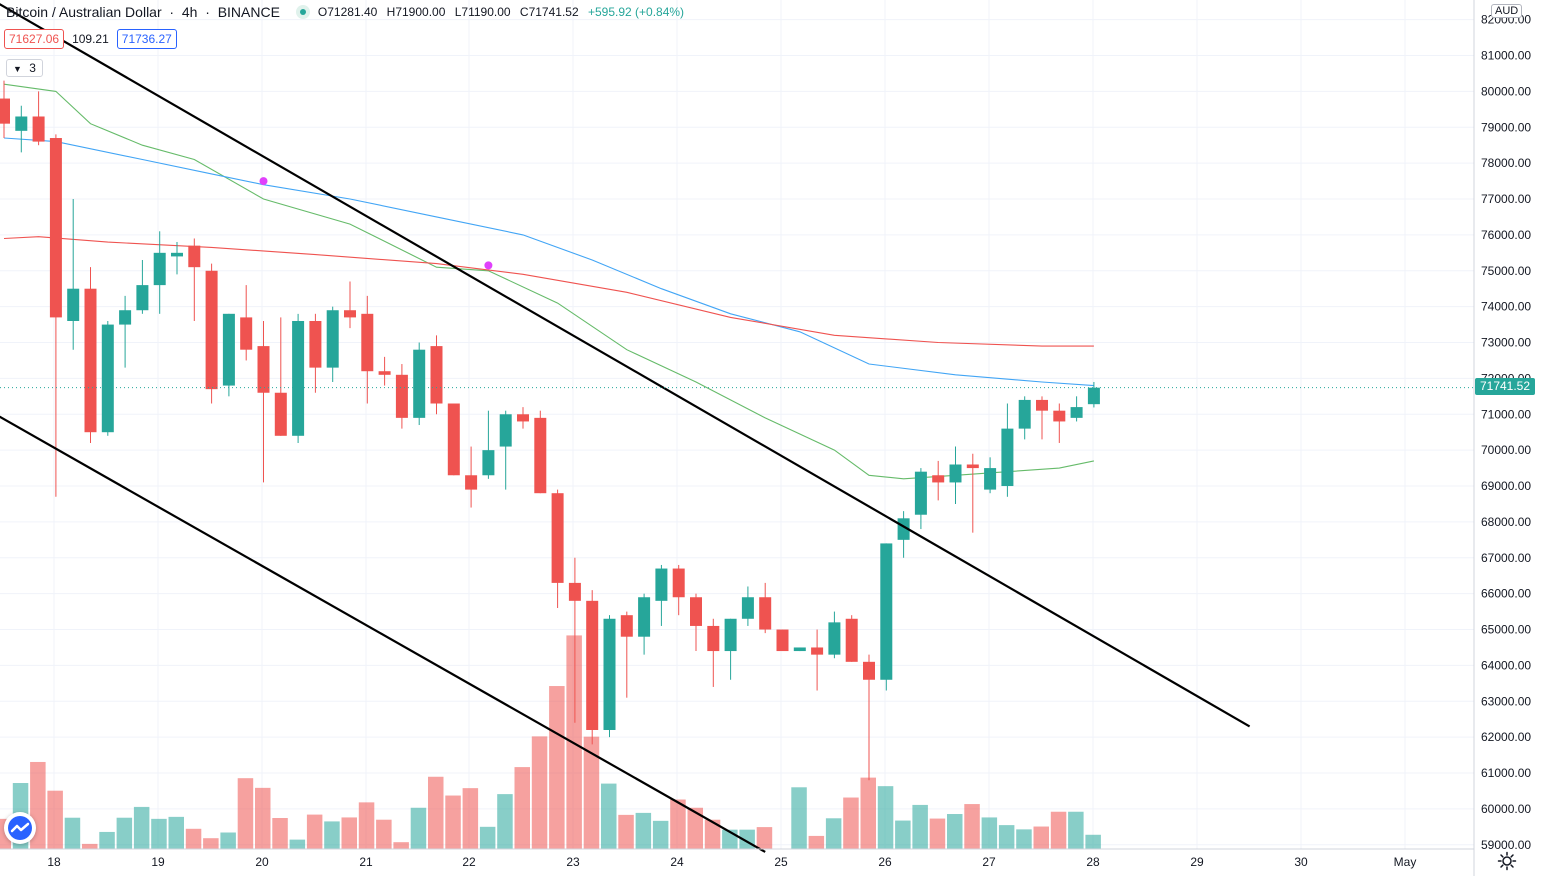 The height and width of the screenshot is (876, 1542). What do you see at coordinates (1506, 343) in the screenshot?
I see `price-tick-label: 73000.00` at bounding box center [1506, 343].